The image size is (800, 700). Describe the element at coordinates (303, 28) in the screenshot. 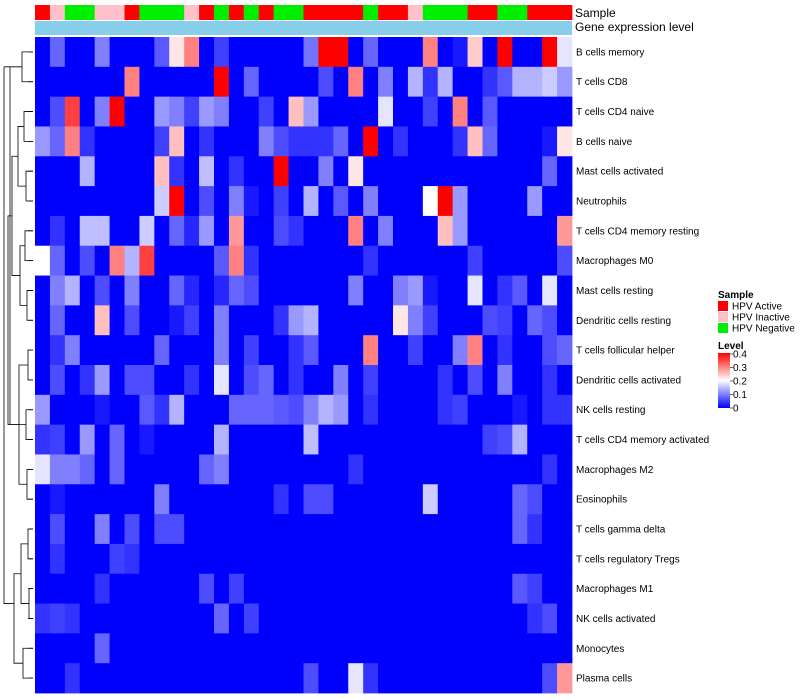

I see `gene-expression-annotation-cell` at that location.